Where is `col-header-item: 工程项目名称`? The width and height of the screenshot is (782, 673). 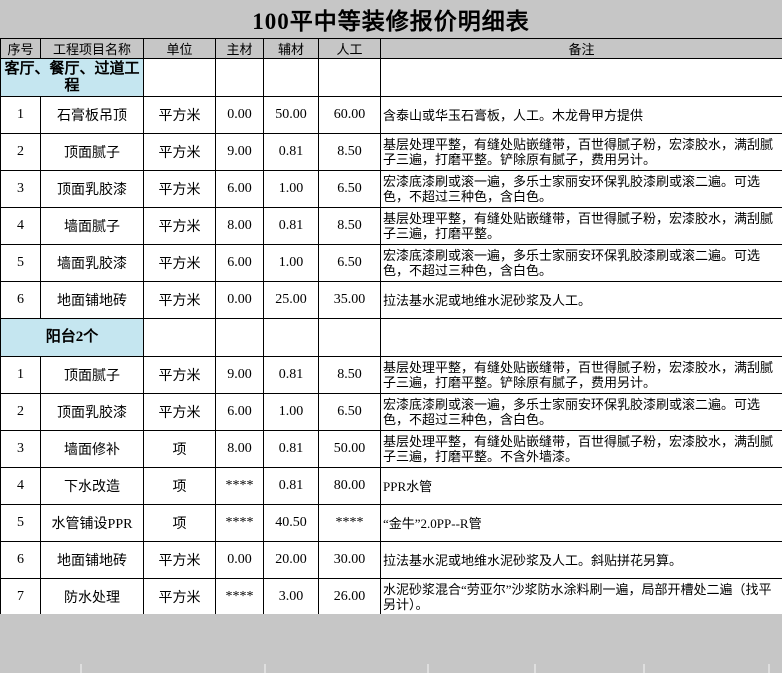
col-header-item: 工程项目名称 is located at coordinates (92, 48).